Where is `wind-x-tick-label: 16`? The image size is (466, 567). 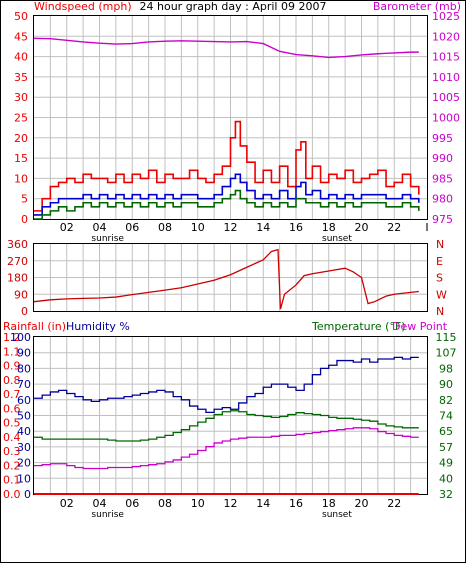 wind-x-tick-label: 16 is located at coordinates (296, 227).